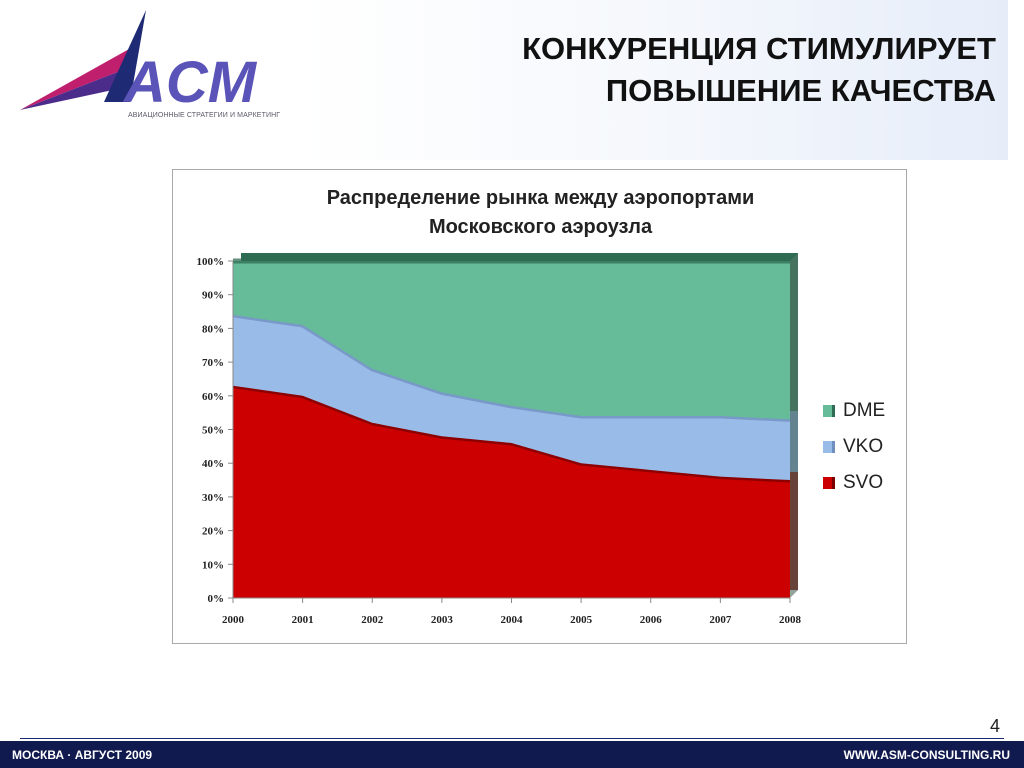  What do you see at coordinates (82, 755) in the screenshot?
I see `footer-location-date: МОСКВА · АВГУСТ 2009` at bounding box center [82, 755].